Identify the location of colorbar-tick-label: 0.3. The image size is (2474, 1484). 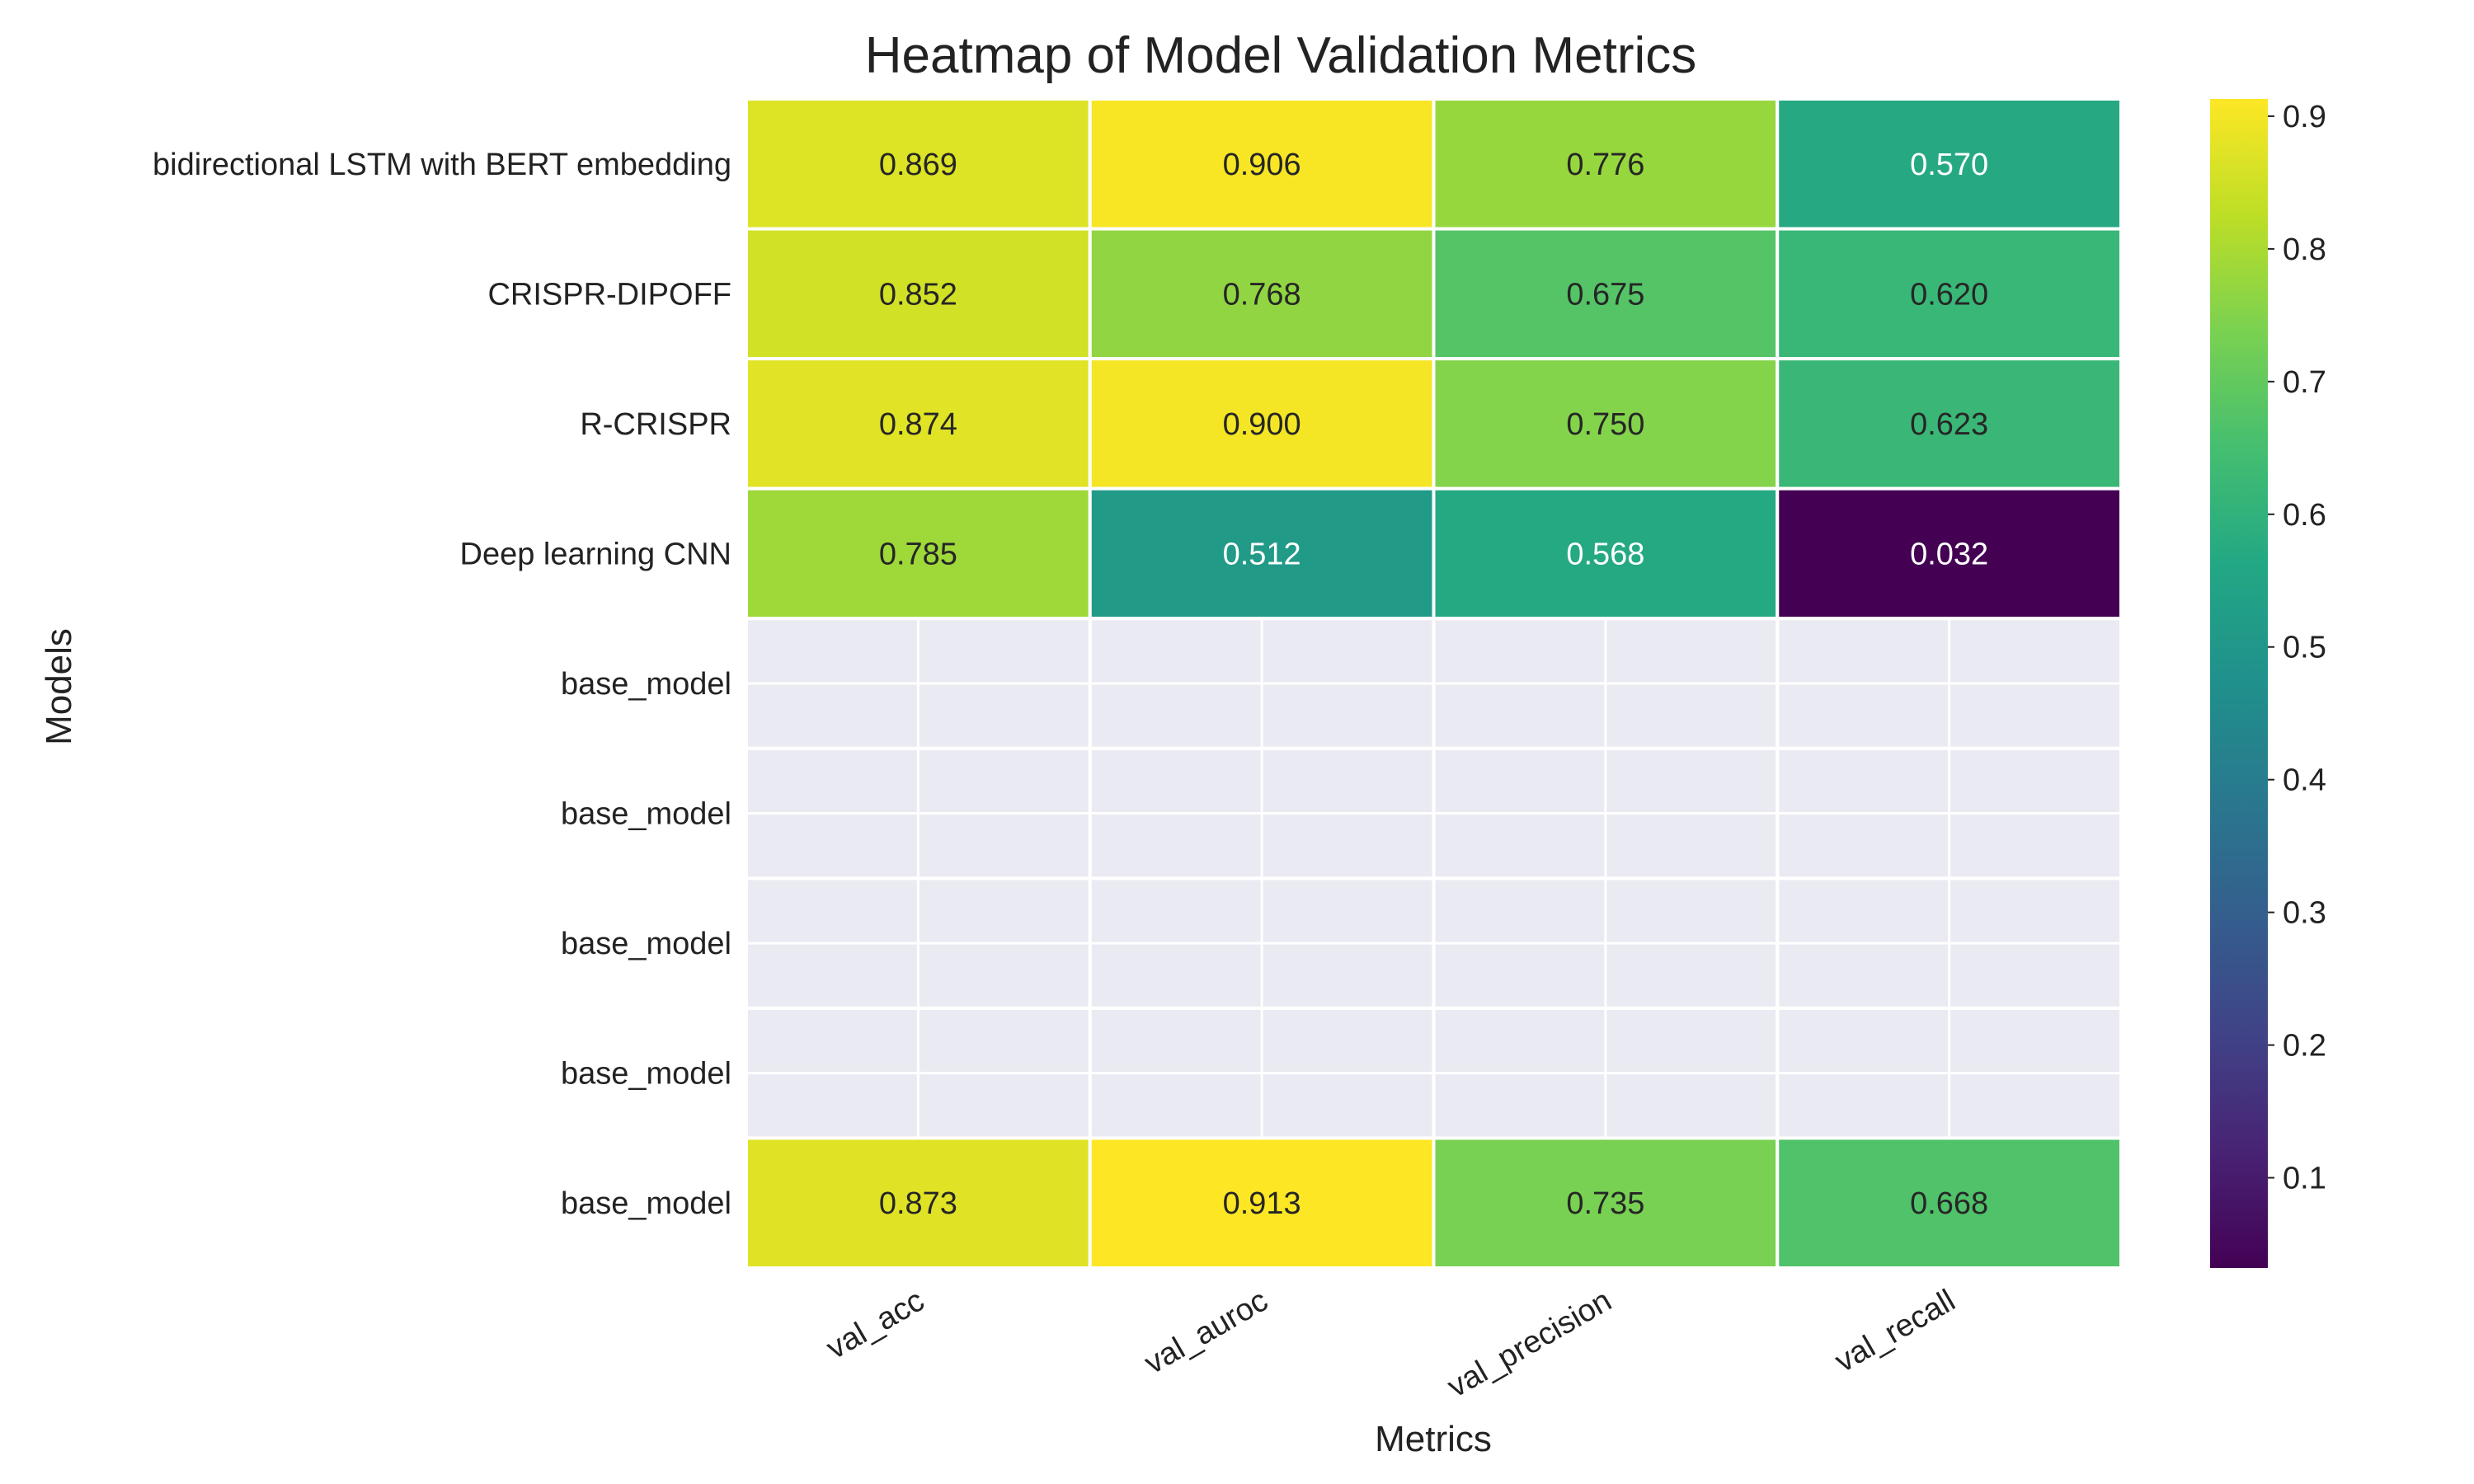
(2304, 914).